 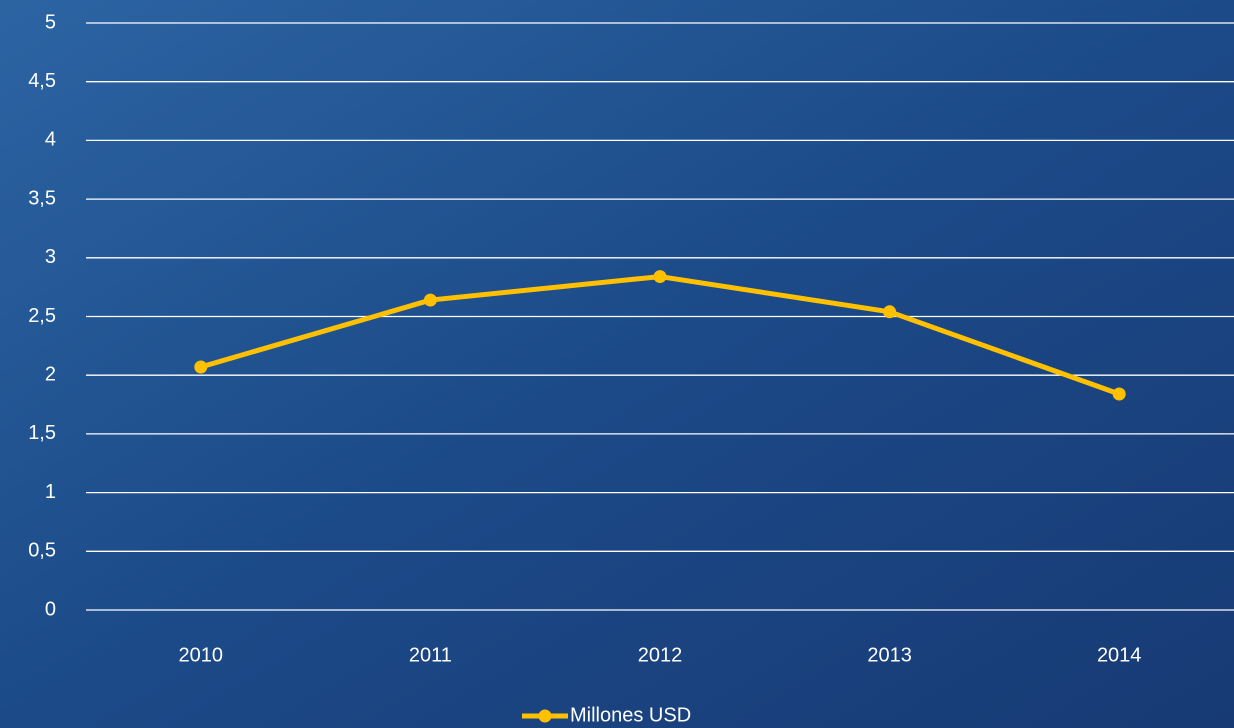 What do you see at coordinates (42, 316) in the screenshot?
I see `y-tick-label: 2,5` at bounding box center [42, 316].